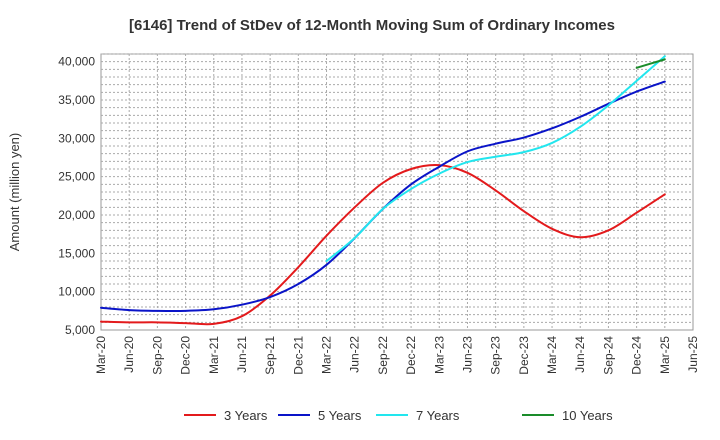  I want to click on y-tick-label: 40,000, so click(76, 62).